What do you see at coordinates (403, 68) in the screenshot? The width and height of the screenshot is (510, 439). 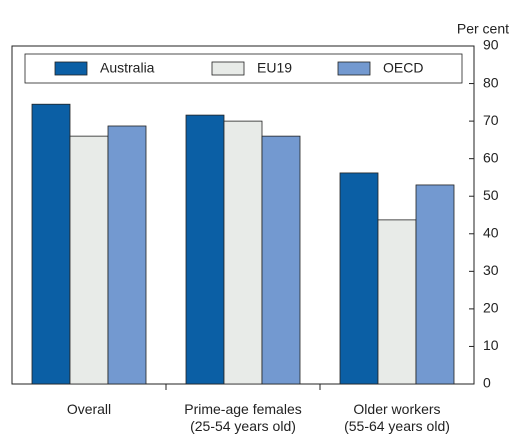 I see `legend-label: OECD` at bounding box center [403, 68].